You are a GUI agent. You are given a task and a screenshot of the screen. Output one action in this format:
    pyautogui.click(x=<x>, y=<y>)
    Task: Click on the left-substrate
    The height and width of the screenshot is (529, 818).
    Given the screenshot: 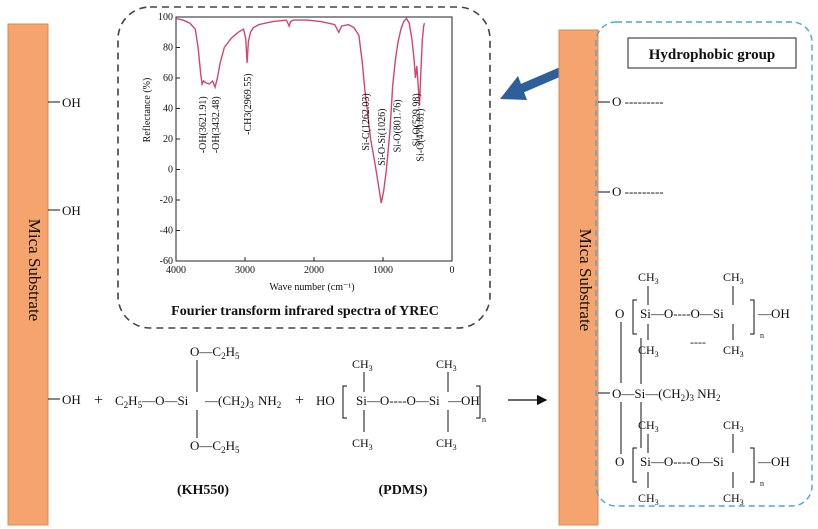 What is the action you would take?
    pyautogui.click(x=28, y=274)
    